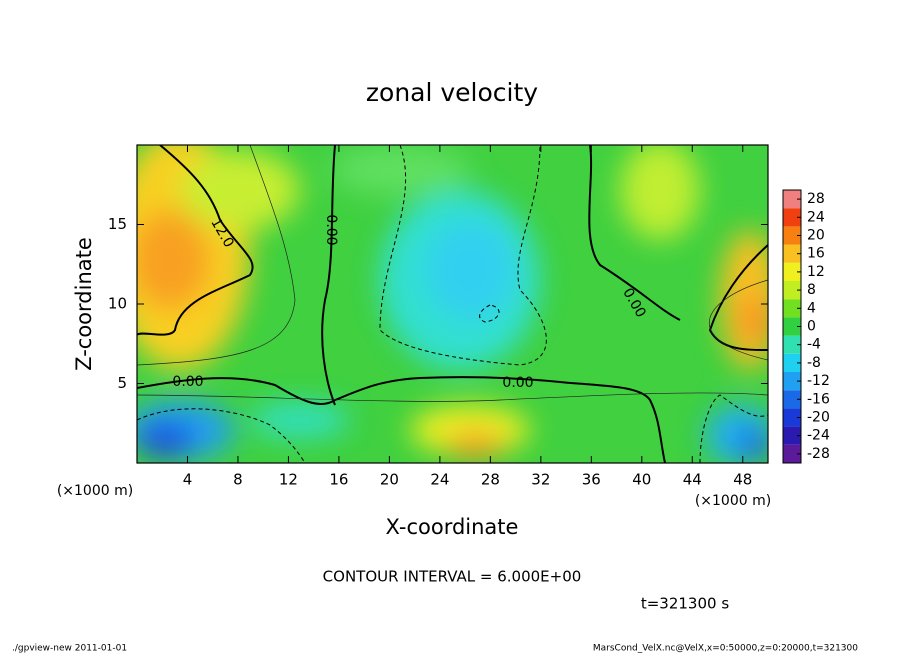 The width and height of the screenshot is (904, 654). What do you see at coordinates (816, 254) in the screenshot?
I see `colorbar-tick-label: 16` at bounding box center [816, 254].